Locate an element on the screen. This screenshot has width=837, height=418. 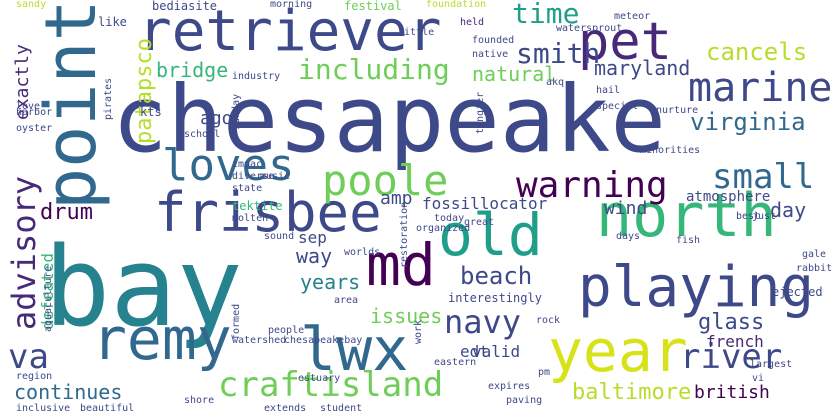
cloud-word: baltimore is located at coordinates (632, 392).